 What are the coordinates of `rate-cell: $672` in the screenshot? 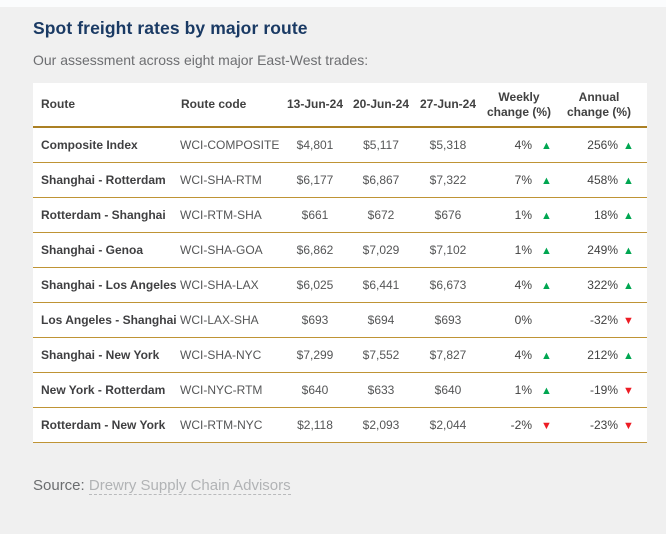 It's located at (381, 215).